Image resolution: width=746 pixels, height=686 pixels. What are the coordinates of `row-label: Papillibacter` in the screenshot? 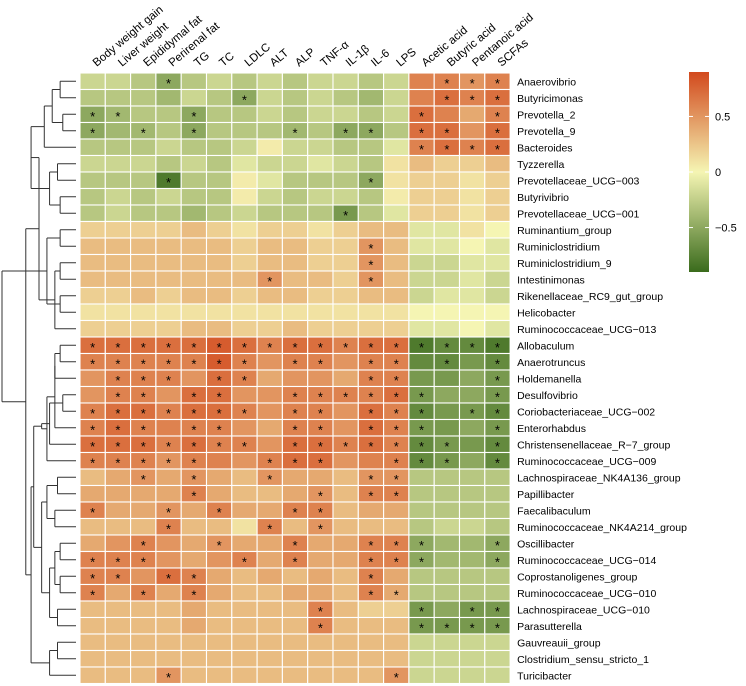 It's located at (546, 495).